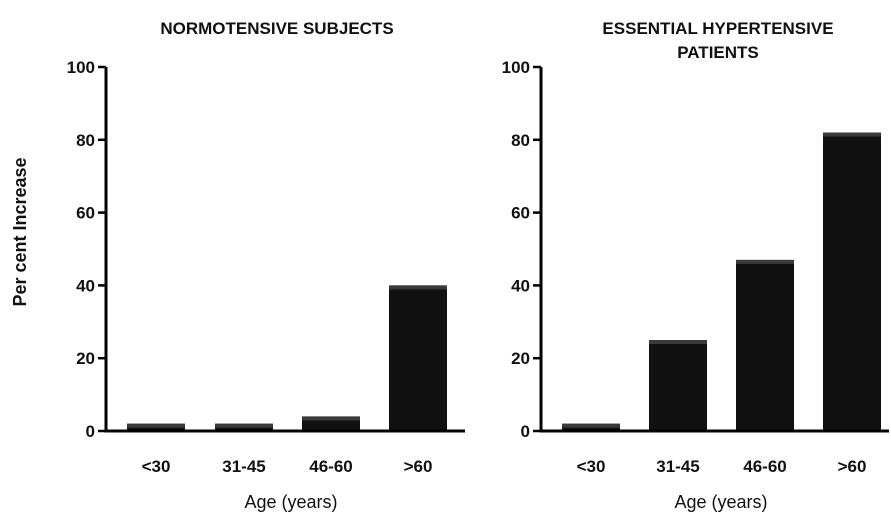 The width and height of the screenshot is (891, 520). Describe the element at coordinates (287, 358) in the screenshot. I see `bars-normotensive` at that location.